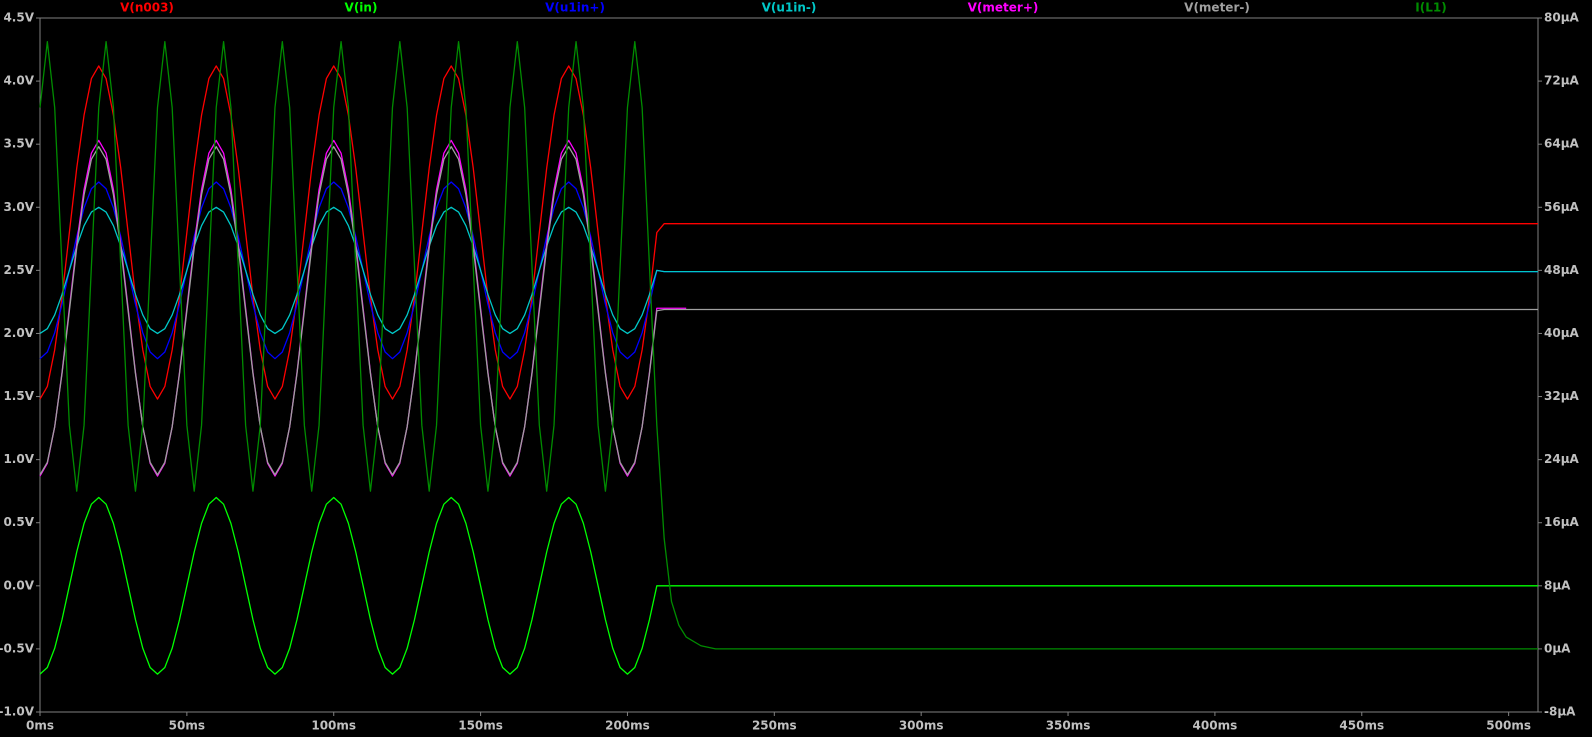 This screenshot has height=737, width=1592. Describe the element at coordinates (1562, 396) in the screenshot. I see `y2-tick-label: 32µA` at that location.